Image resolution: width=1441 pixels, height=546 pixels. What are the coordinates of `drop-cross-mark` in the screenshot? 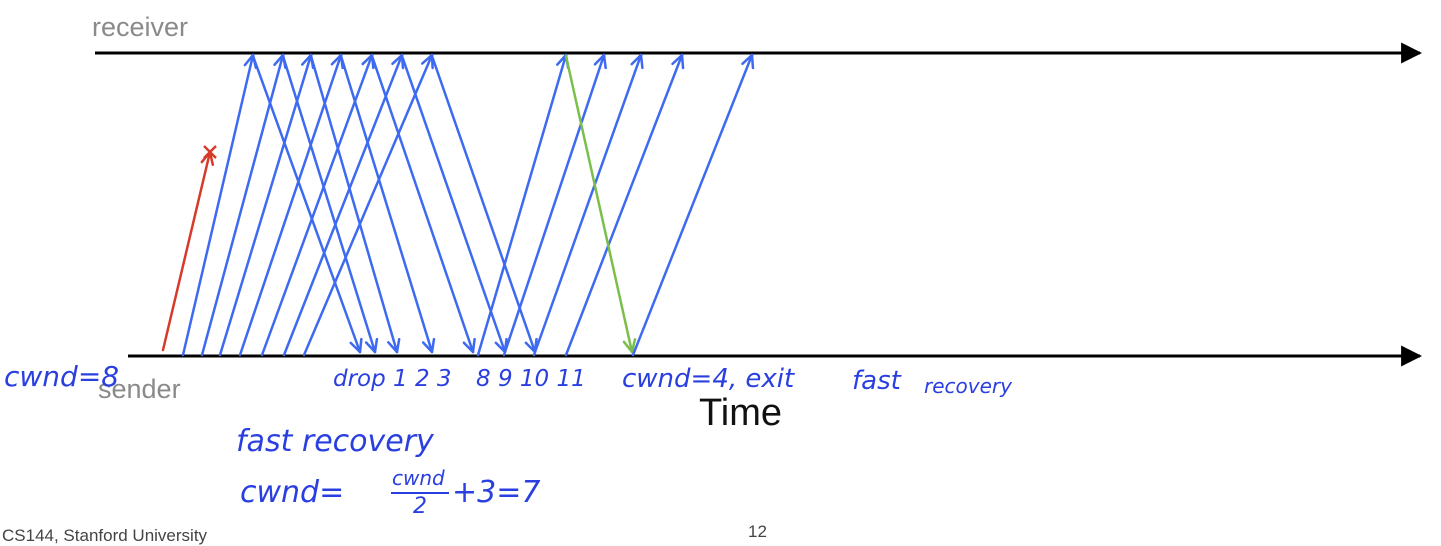 It's located at (210, 152).